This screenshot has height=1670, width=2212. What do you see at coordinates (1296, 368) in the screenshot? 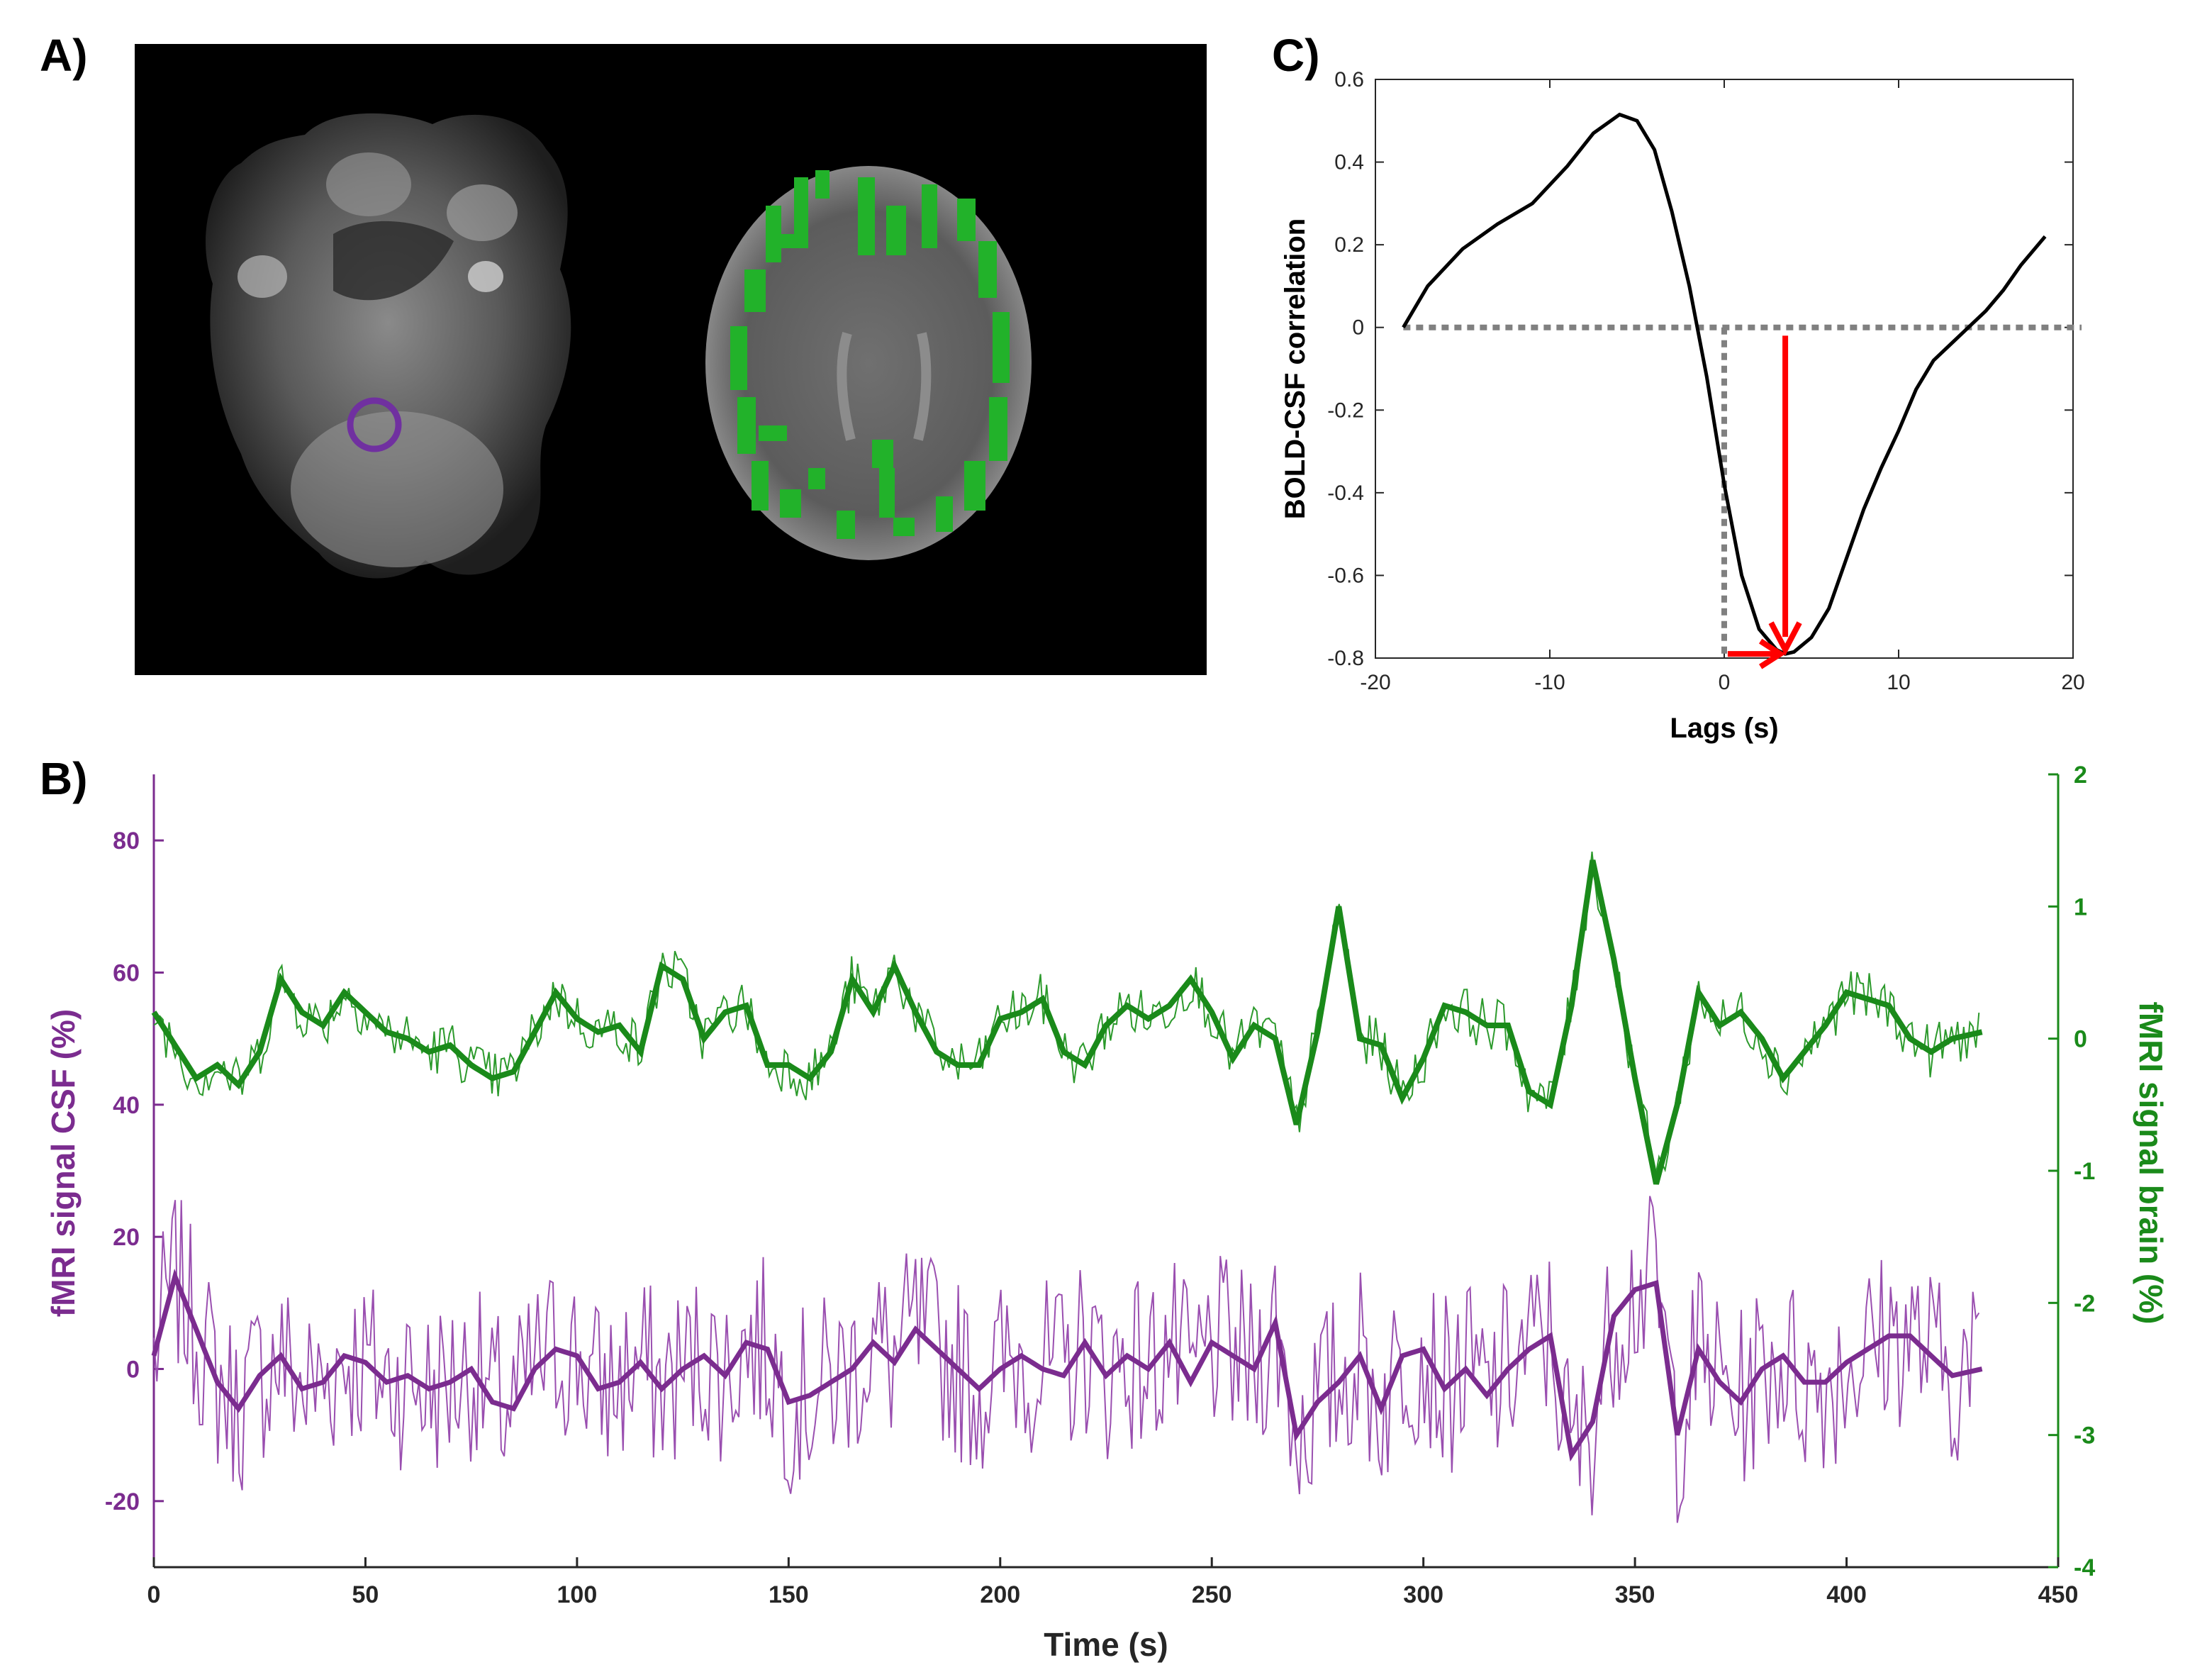
I see `panel-c-ylabel: BOLD-CSF correlation` at bounding box center [1296, 368].